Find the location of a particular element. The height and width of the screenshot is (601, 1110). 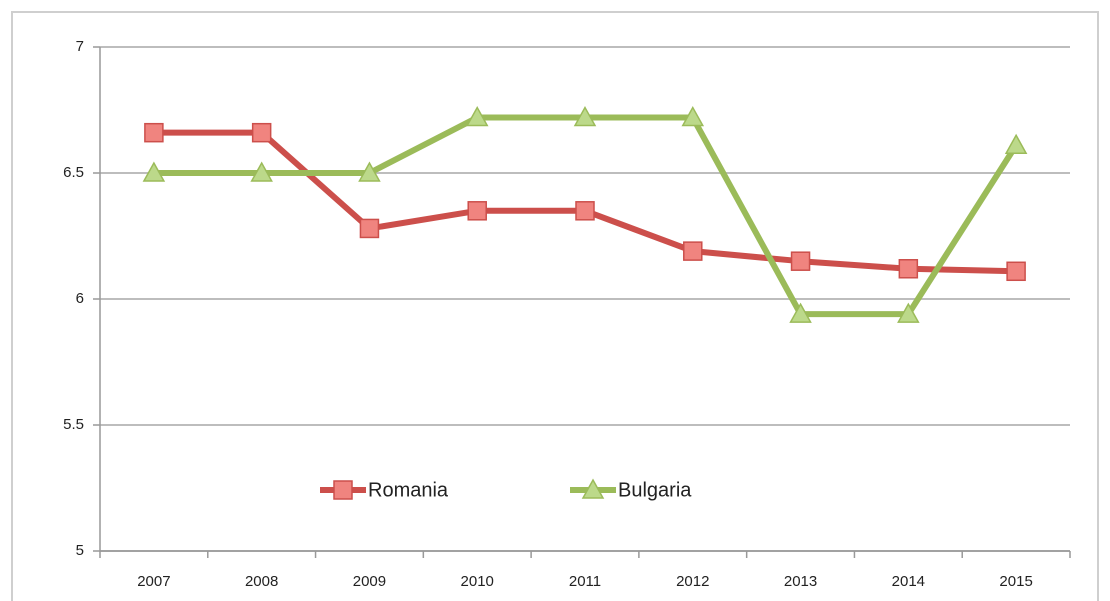

y-tick-label: 5.5 is located at coordinates (73, 424).